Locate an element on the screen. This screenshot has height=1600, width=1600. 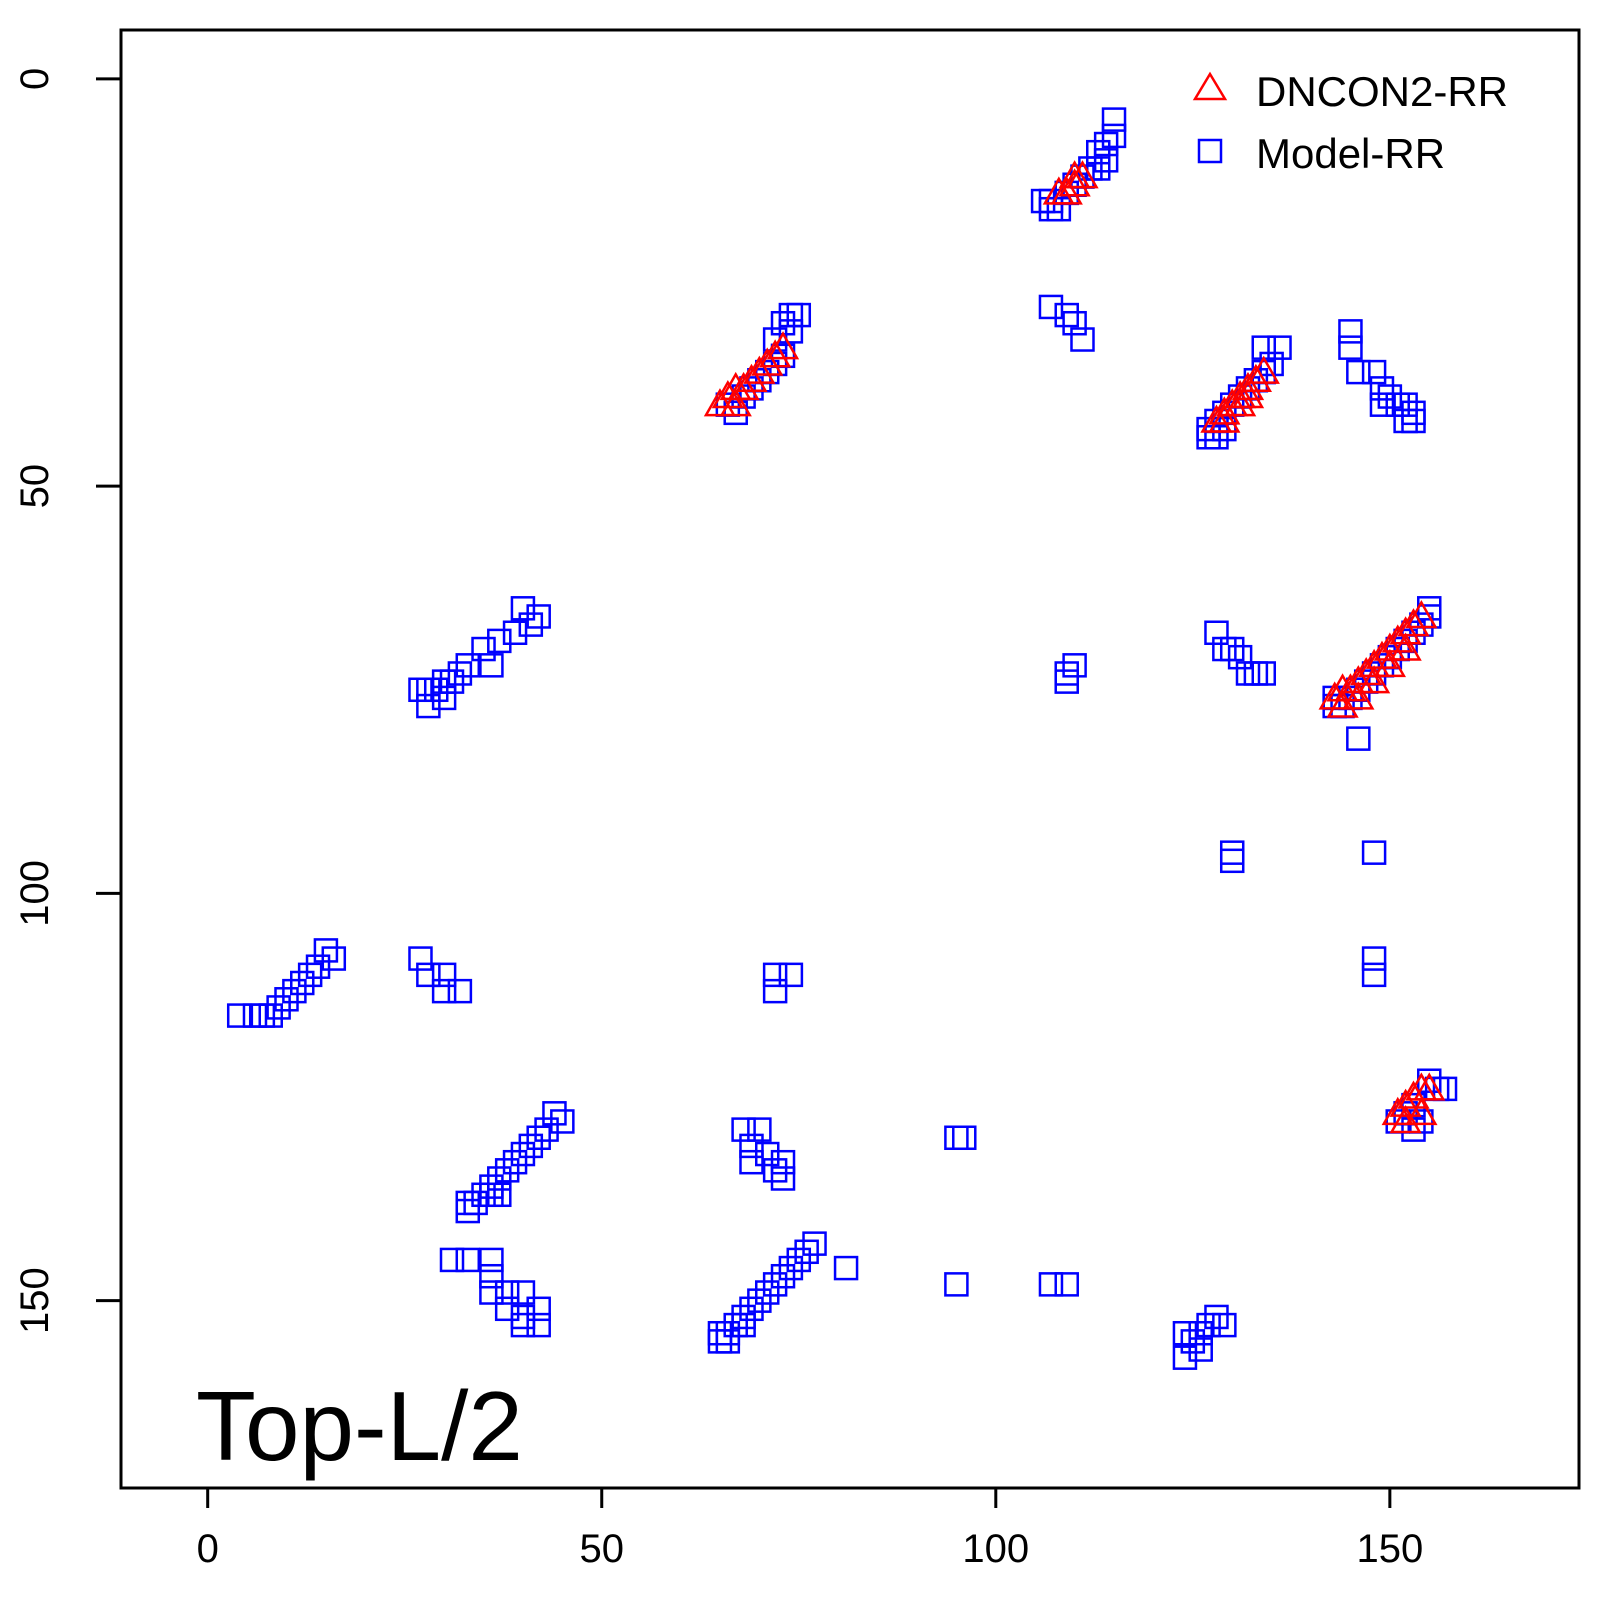
x-tick-label: 150 is located at coordinates (1389, 1549).